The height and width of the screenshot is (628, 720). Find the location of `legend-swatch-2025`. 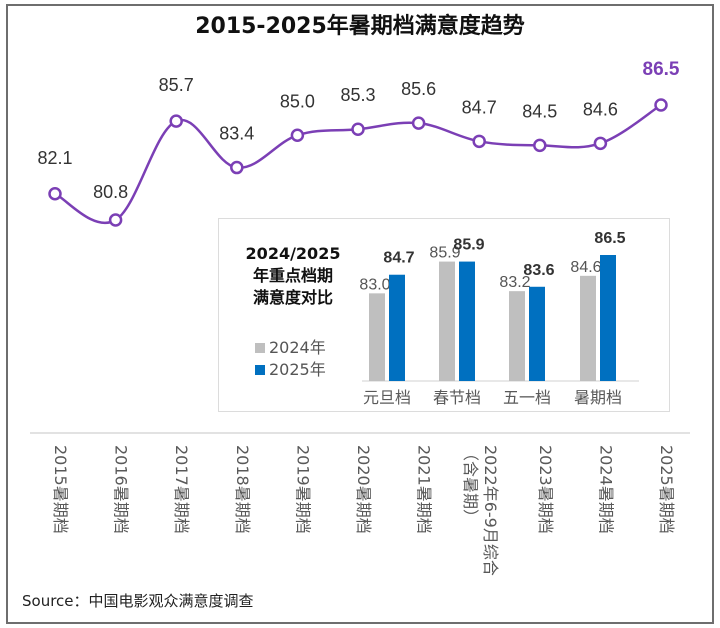

legend-swatch-2025 is located at coordinates (260, 370).